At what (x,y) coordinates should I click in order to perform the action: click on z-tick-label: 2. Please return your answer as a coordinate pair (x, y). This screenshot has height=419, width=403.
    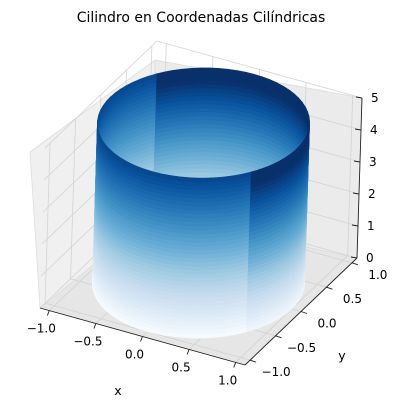
    Looking at the image, I should click on (372, 194).